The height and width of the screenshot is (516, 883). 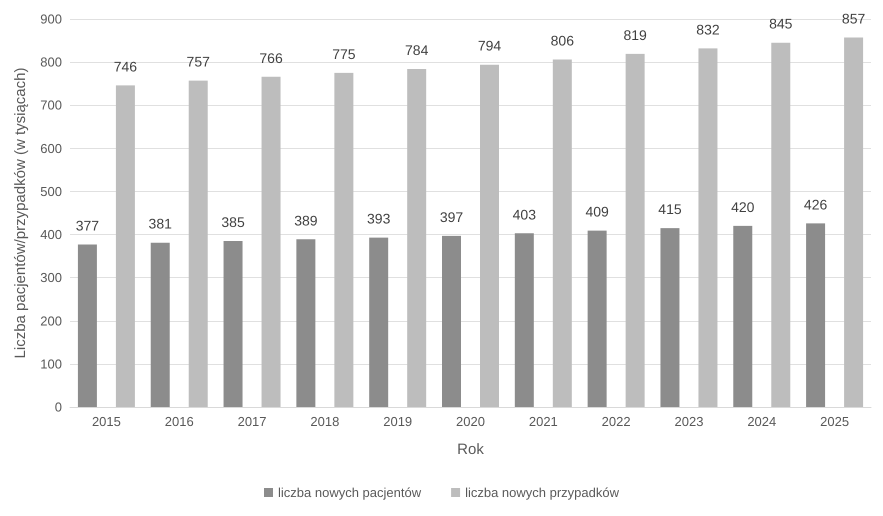 What do you see at coordinates (350, 492) in the screenshot?
I see `legend-label: liczba nowych pacjentów` at bounding box center [350, 492].